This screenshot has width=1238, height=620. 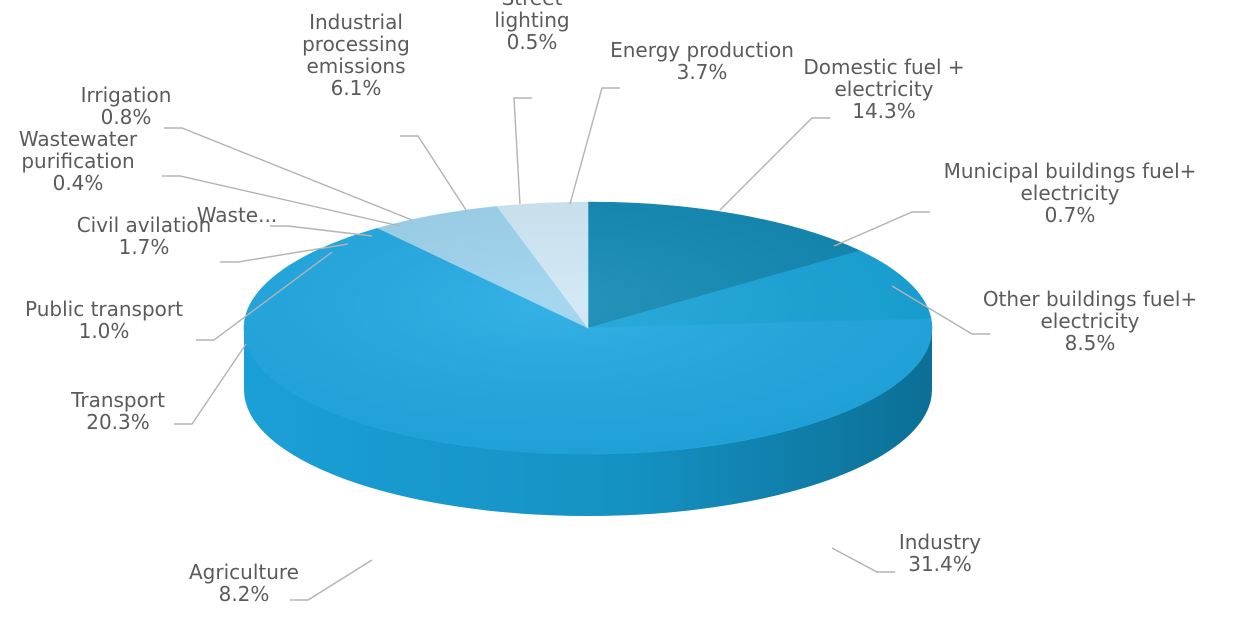 What do you see at coordinates (522, 151) in the screenshot?
I see `leader-line-street-lighting` at bounding box center [522, 151].